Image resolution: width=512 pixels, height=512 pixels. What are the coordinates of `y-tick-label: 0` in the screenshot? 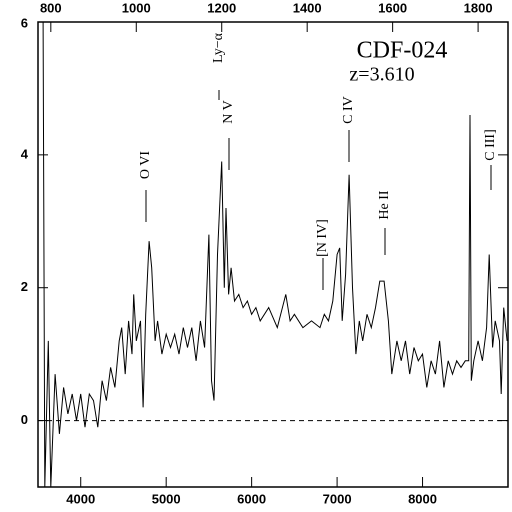 It's located at (24, 419).